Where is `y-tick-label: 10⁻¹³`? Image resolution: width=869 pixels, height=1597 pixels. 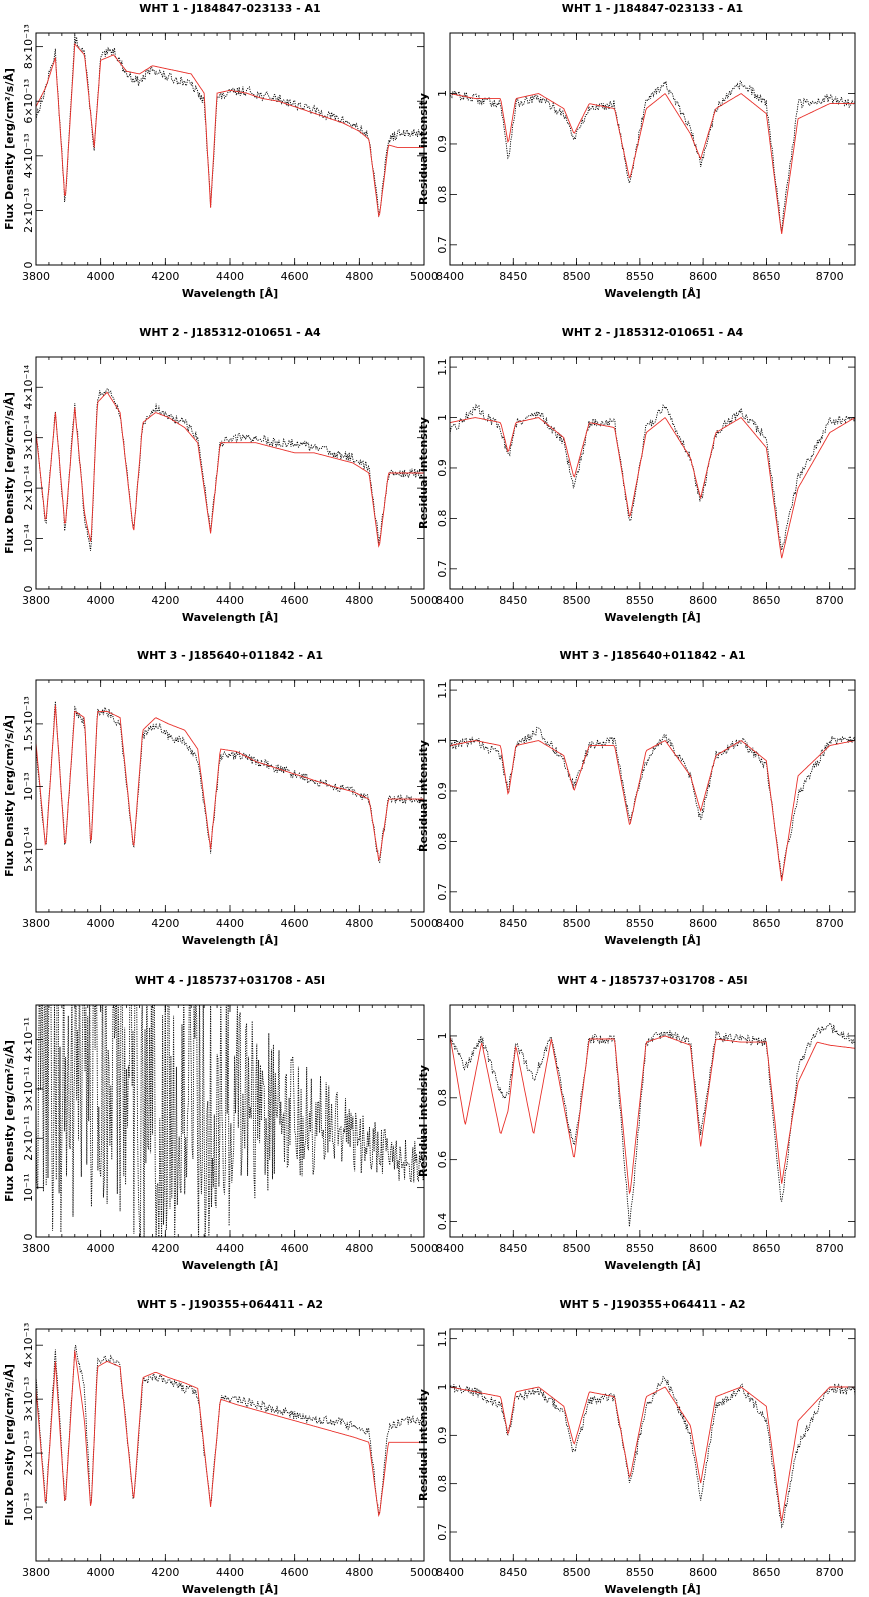 y-tick-label: 10⁻¹³ is located at coordinates (28, 1507).